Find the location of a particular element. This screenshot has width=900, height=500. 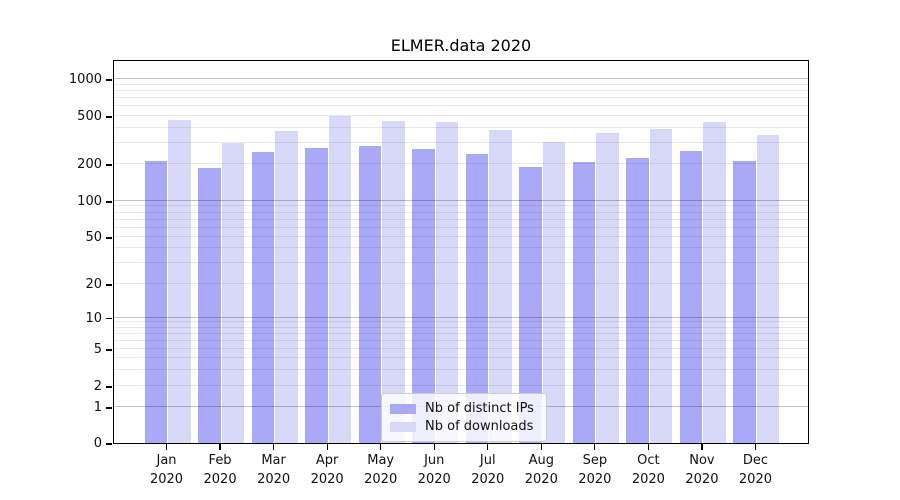

month-label: Aug is located at coordinates (541, 460).